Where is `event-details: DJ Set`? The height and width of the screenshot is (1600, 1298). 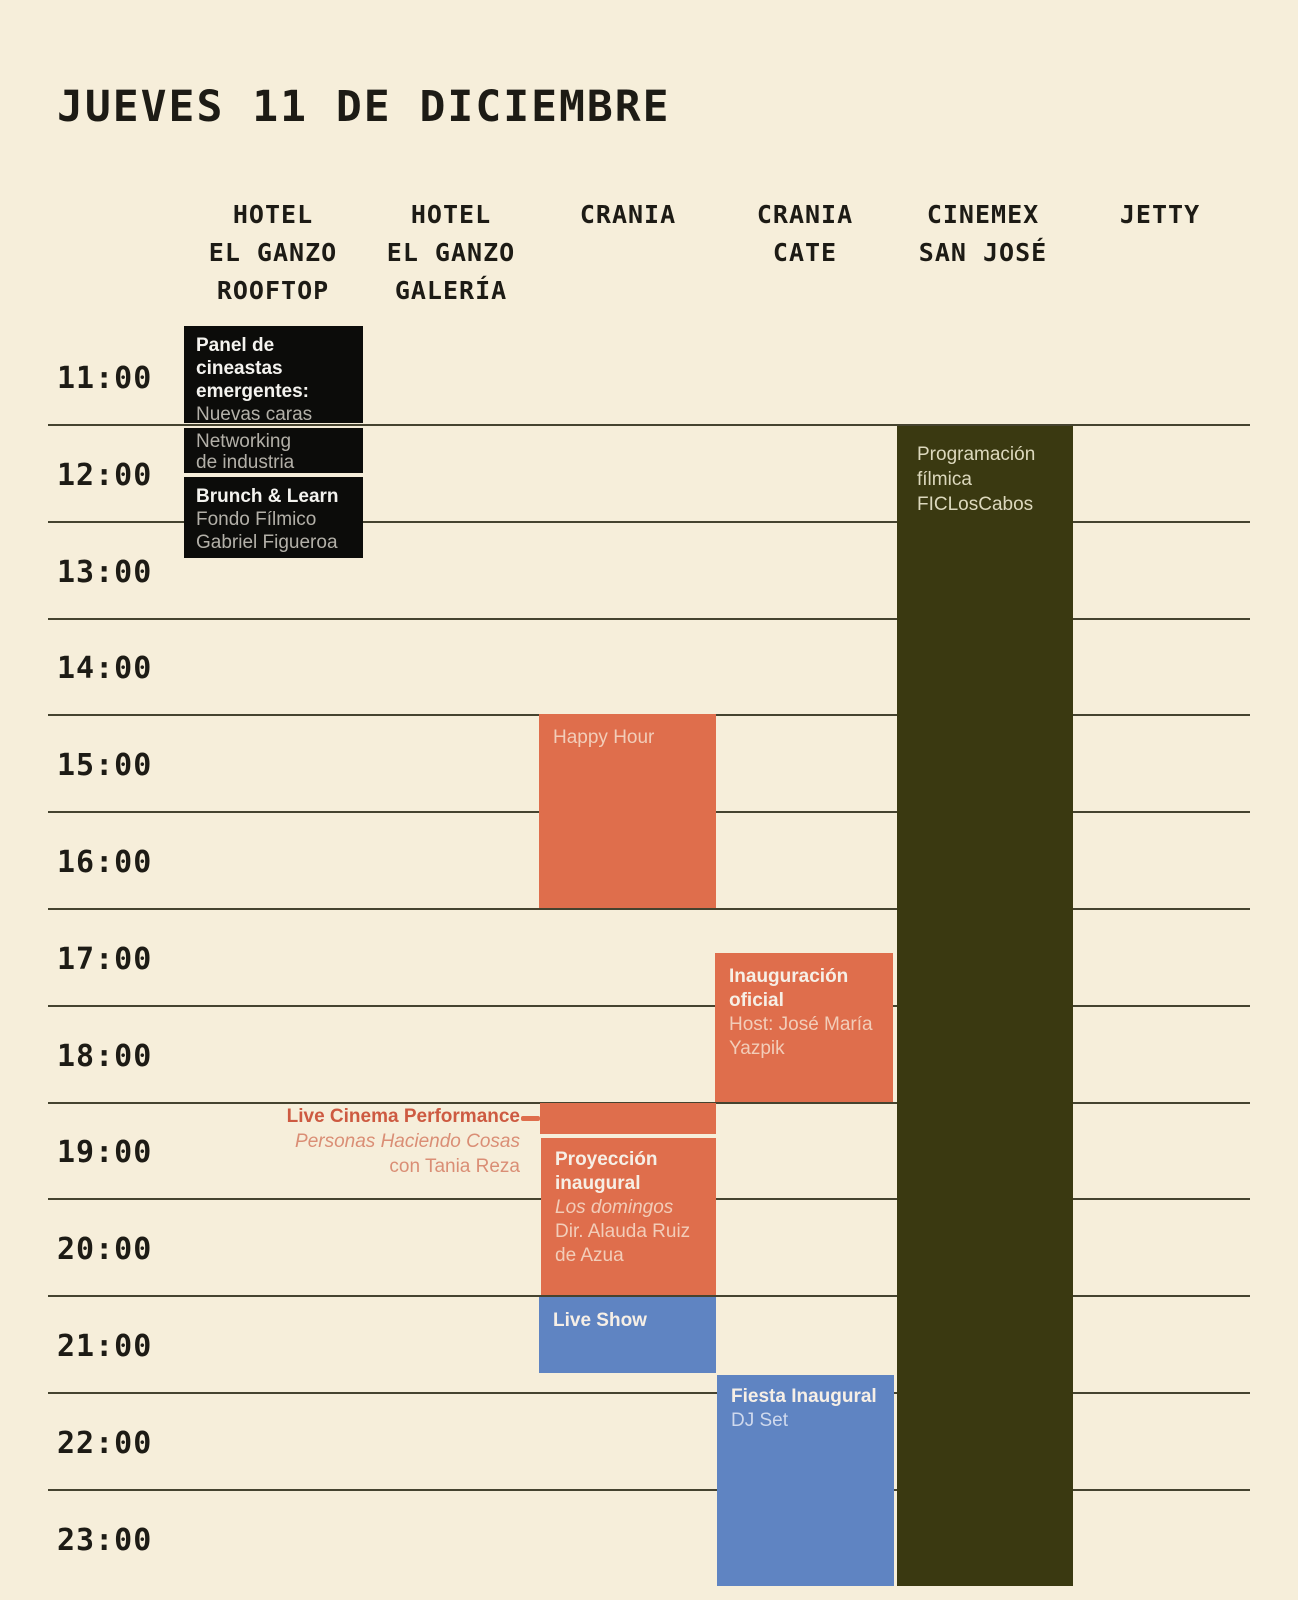 event-details: DJ Set is located at coordinates (760, 1420).